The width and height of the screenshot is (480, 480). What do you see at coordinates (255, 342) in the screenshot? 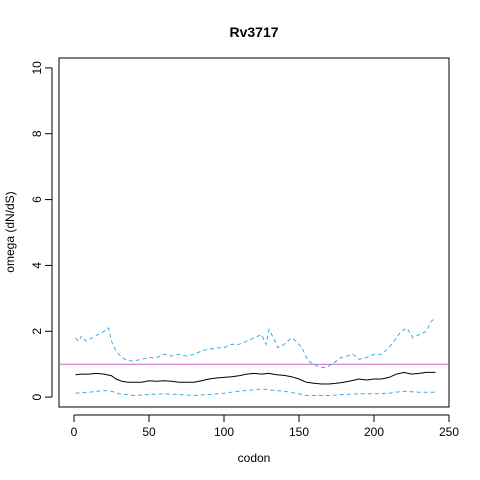
I see `series-line-upper` at bounding box center [255, 342].